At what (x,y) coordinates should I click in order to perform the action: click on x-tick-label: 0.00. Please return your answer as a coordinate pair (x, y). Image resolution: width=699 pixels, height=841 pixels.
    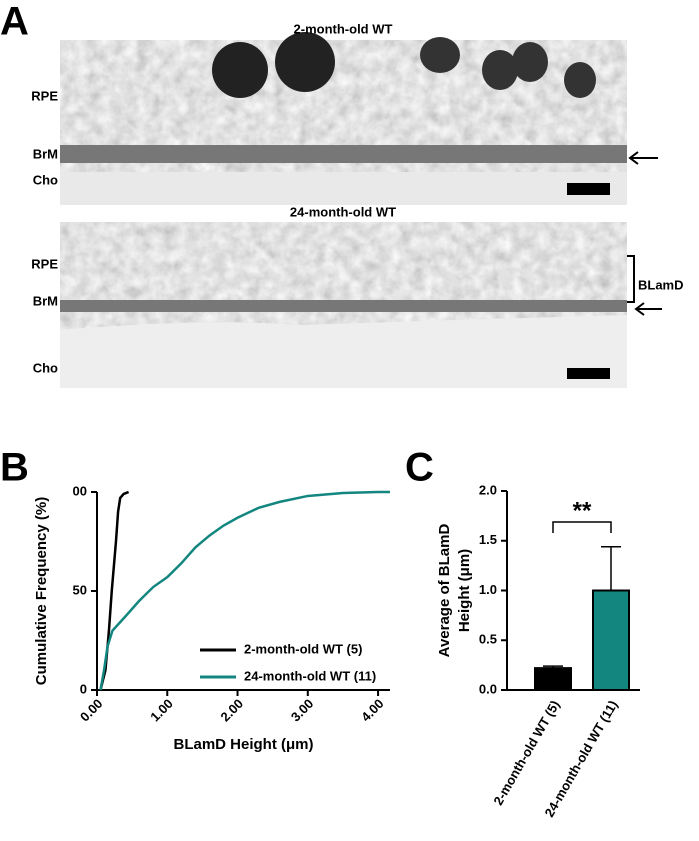
    Looking at the image, I should click on (91, 710).